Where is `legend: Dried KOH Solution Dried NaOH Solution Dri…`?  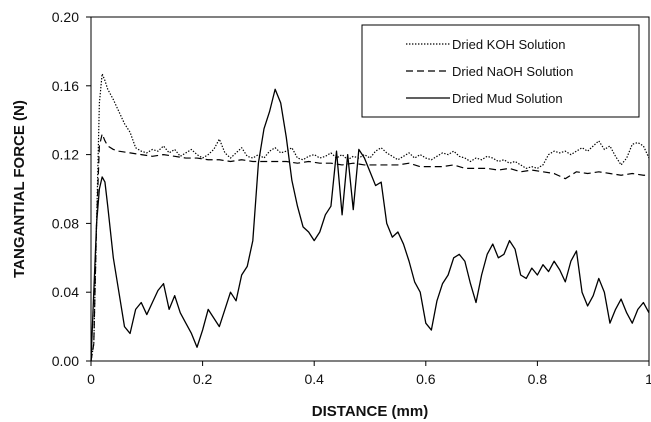 legend: Dried KOH Solution Dried NaOH Solution Dri… is located at coordinates (500, 71).